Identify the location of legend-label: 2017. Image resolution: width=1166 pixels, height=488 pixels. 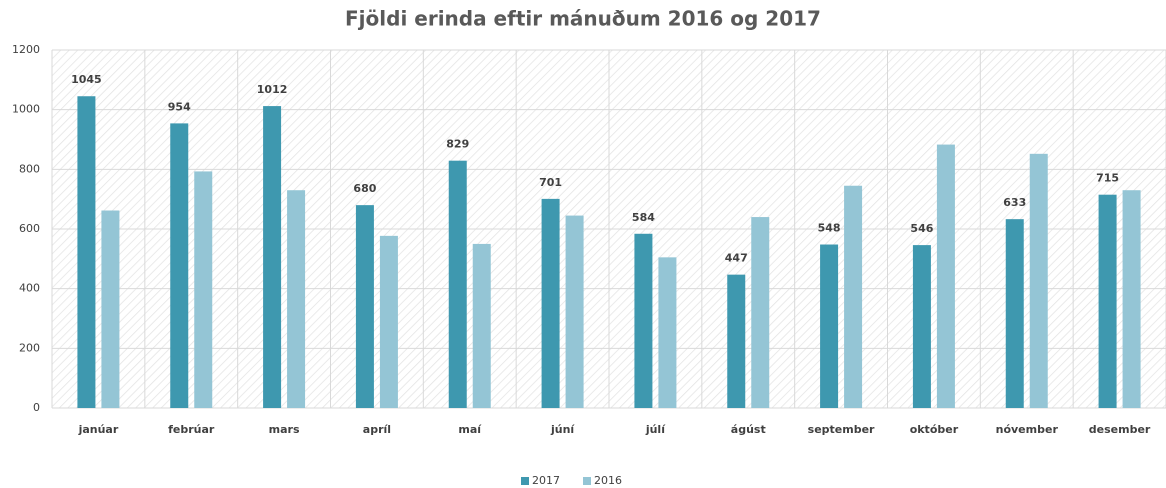
(546, 480).